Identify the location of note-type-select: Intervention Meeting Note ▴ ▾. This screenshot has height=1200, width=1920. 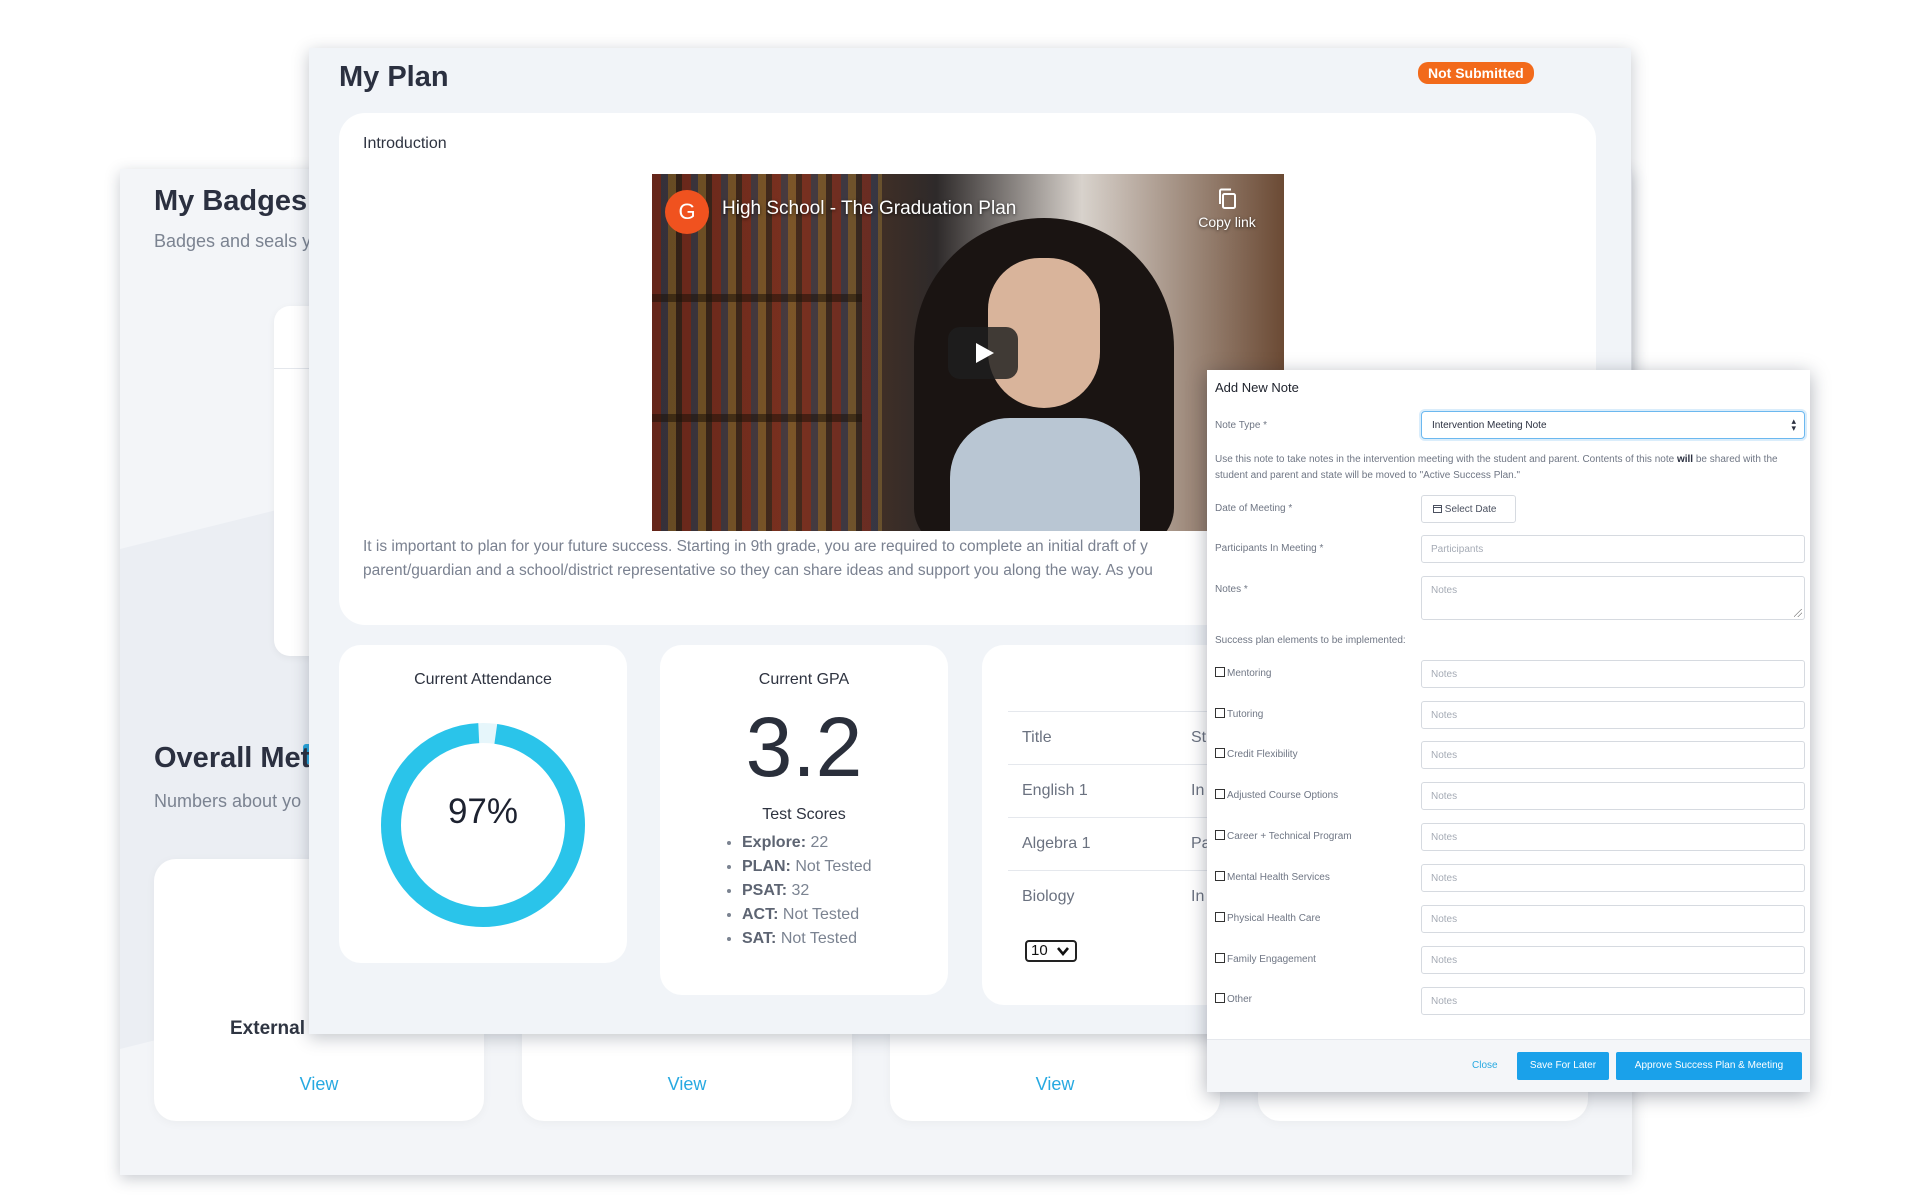
(1613, 425).